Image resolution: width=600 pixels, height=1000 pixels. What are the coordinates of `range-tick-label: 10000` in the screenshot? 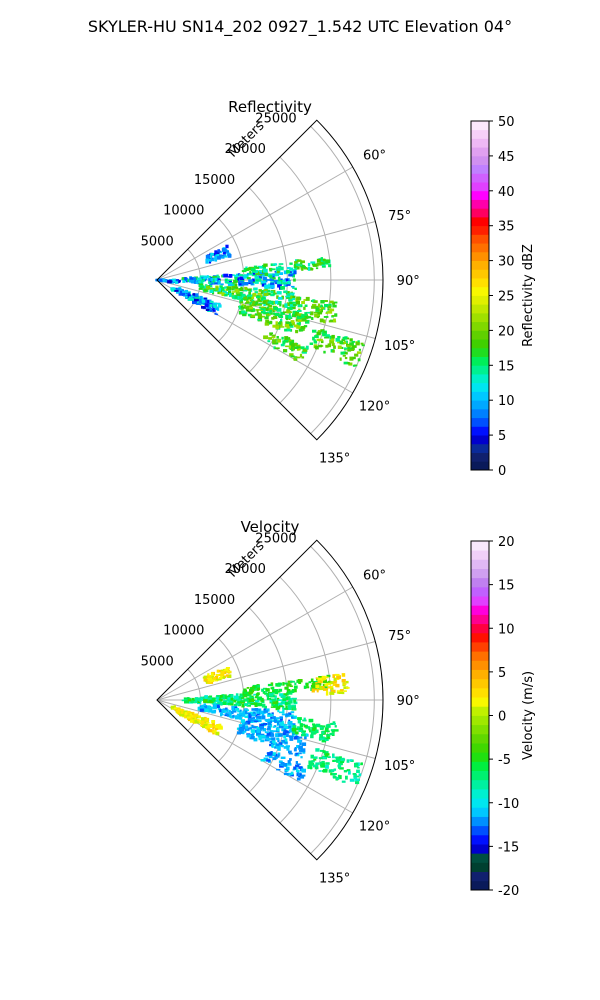 It's located at (183, 211).